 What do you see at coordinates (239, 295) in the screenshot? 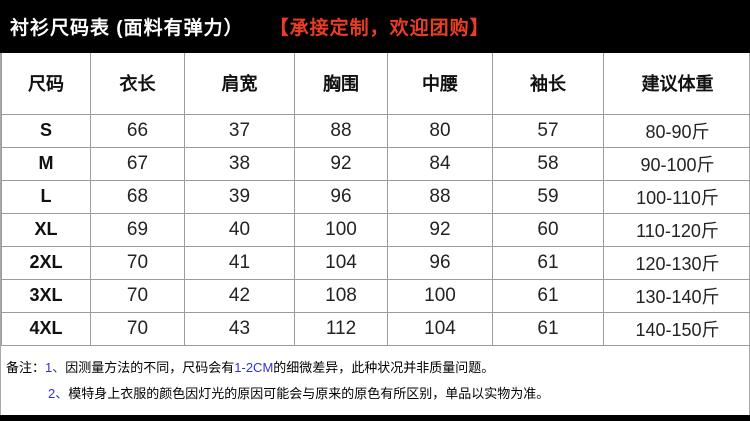
I see `data-cell: 42` at bounding box center [239, 295].